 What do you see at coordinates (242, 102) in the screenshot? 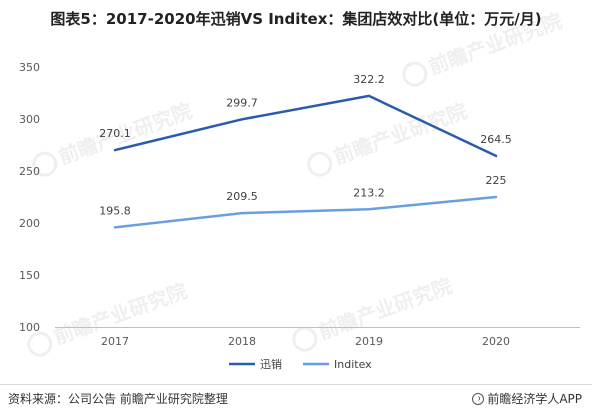
I see `data-label: 299.7` at bounding box center [242, 102].